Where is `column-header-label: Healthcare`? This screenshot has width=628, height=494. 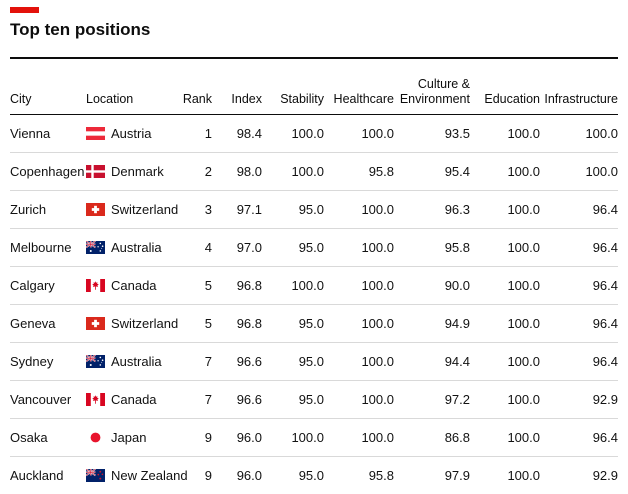 column-header-label: Healthcare is located at coordinates (359, 99).